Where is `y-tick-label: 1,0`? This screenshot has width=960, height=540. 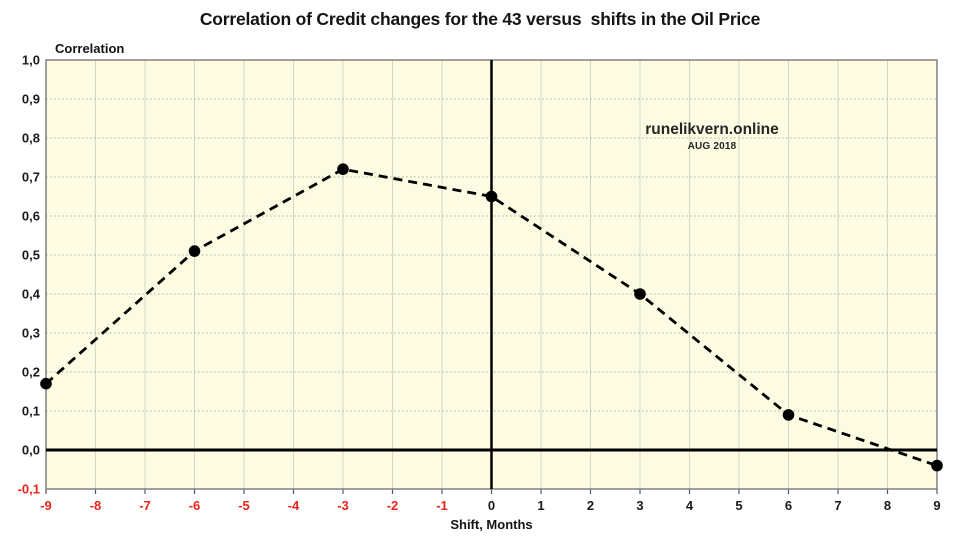
y-tick-label: 1,0 is located at coordinates (31, 60).